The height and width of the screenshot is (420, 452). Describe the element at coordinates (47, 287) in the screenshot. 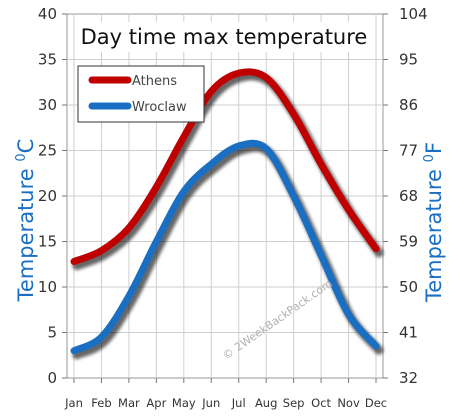

I see `left-tick-label: 10` at that location.